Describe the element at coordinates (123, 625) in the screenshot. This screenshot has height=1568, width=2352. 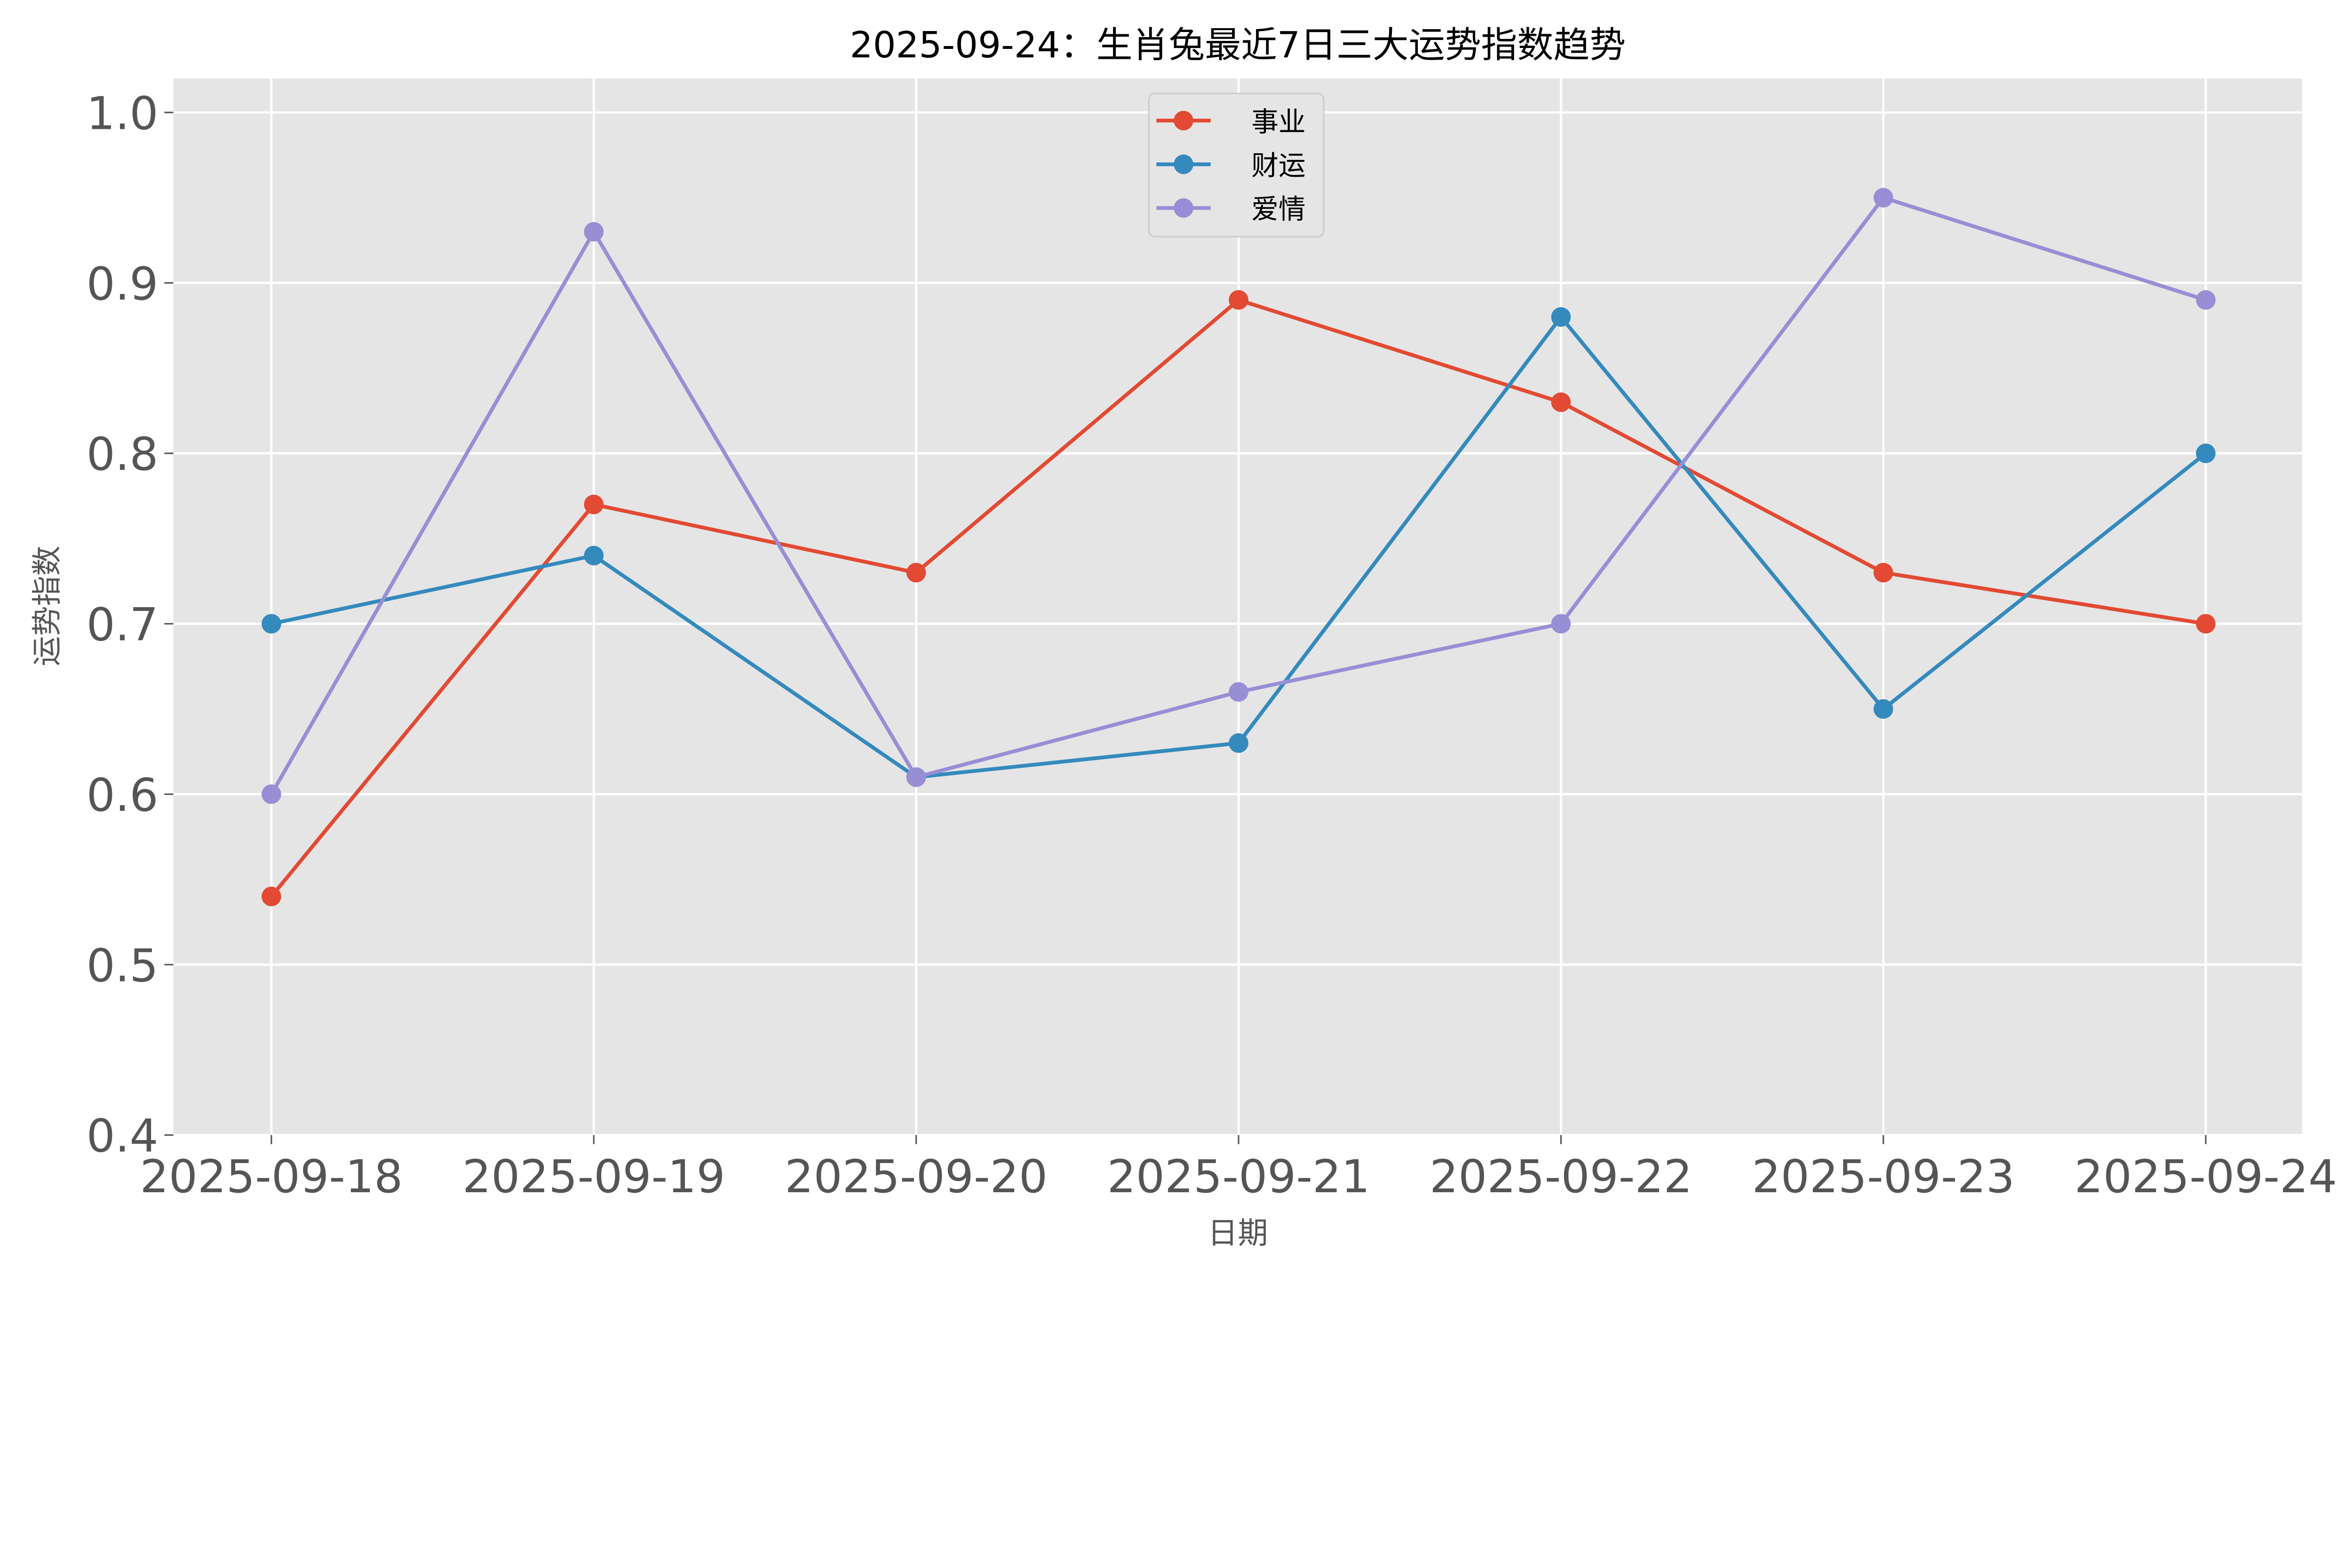
I see `y-tick-label: 0.7` at that location.